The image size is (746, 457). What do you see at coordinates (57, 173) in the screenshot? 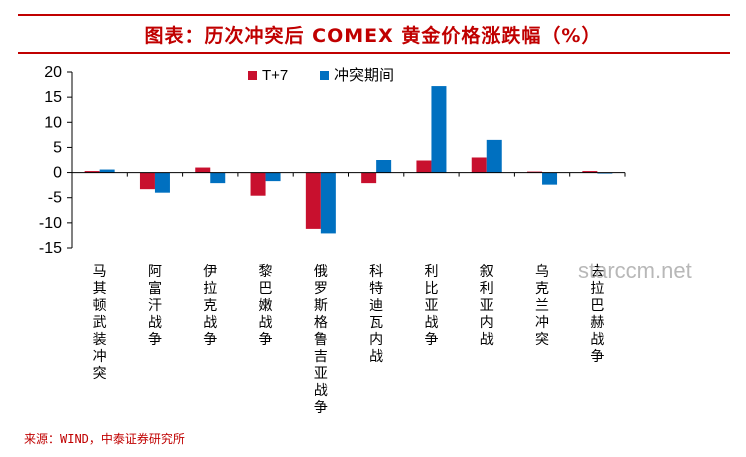
I see `y-tick-label: 0` at bounding box center [57, 173].